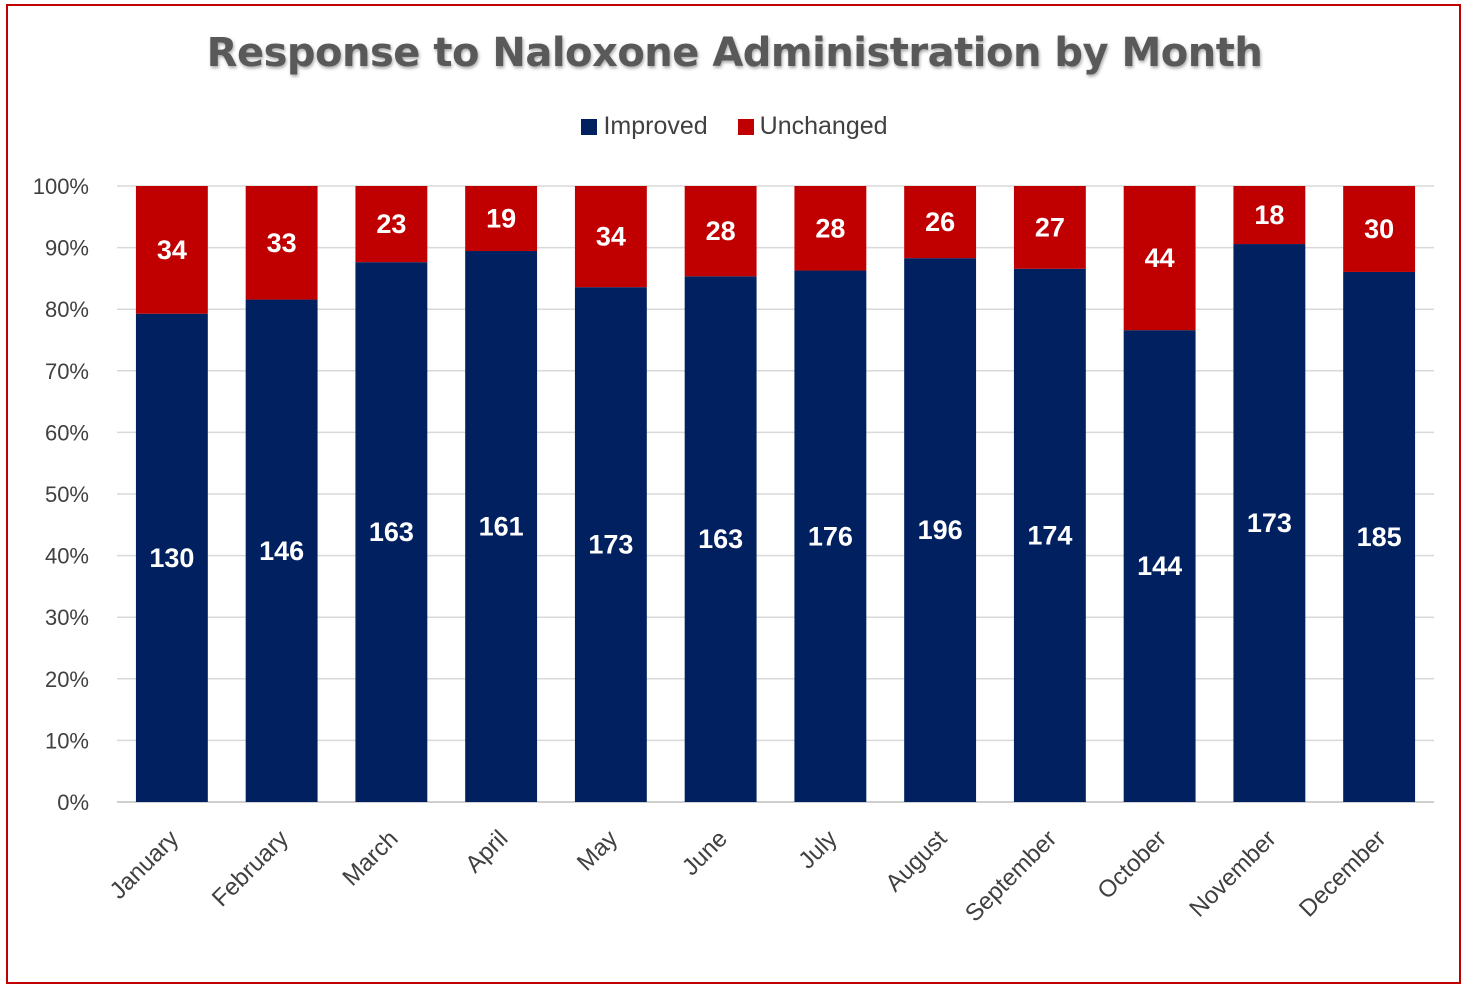 Image resolution: width=1469 pixels, height=984 pixels. Describe the element at coordinates (1232, 873) in the screenshot. I see `x-tick-label: November` at that location.